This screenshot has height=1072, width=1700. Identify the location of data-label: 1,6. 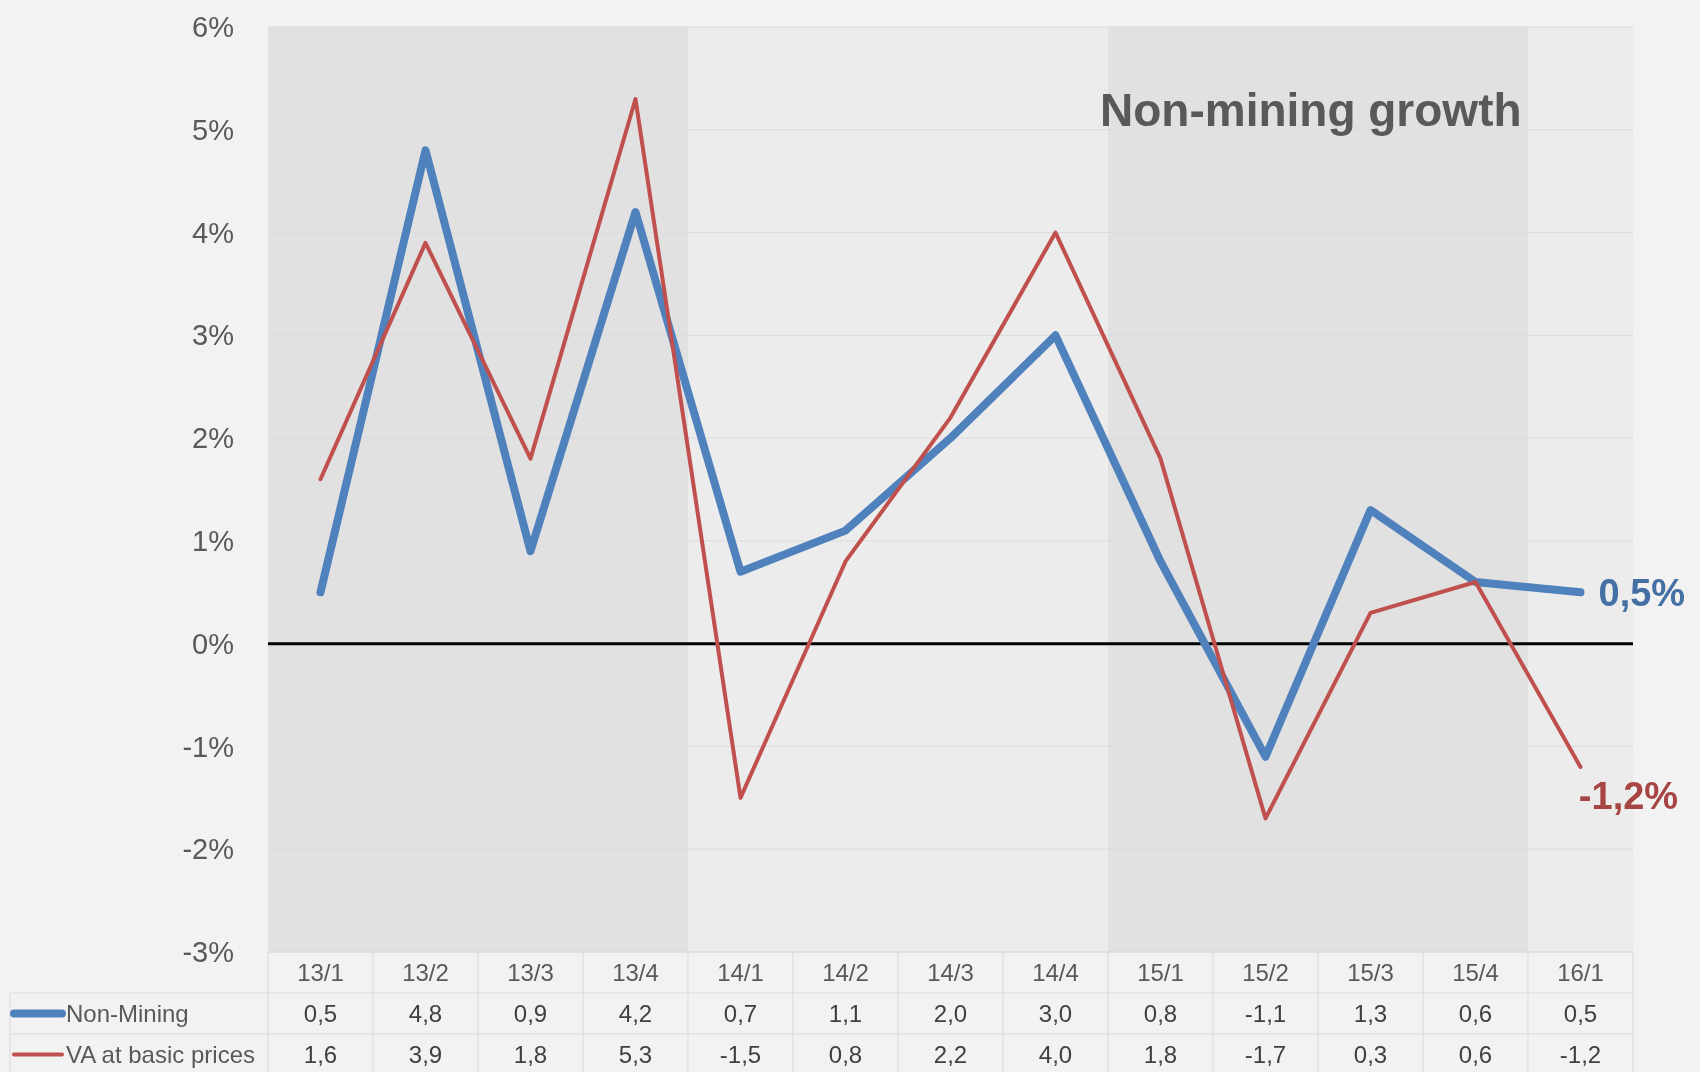
(320, 1054).